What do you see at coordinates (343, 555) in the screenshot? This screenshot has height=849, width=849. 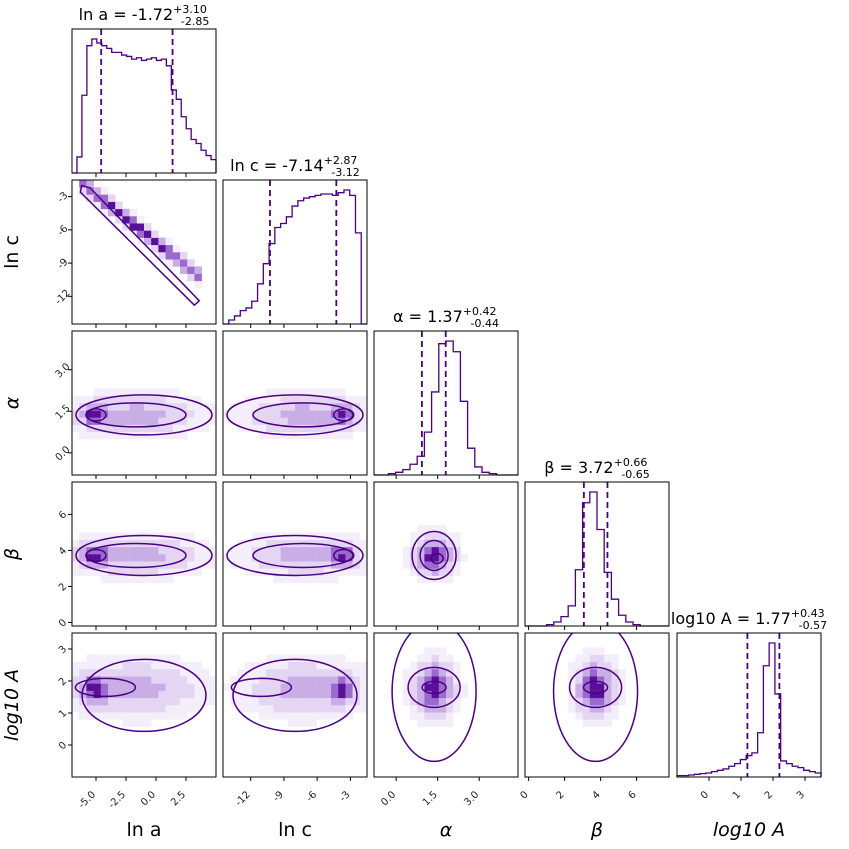 I see `contour-inner` at bounding box center [343, 555].